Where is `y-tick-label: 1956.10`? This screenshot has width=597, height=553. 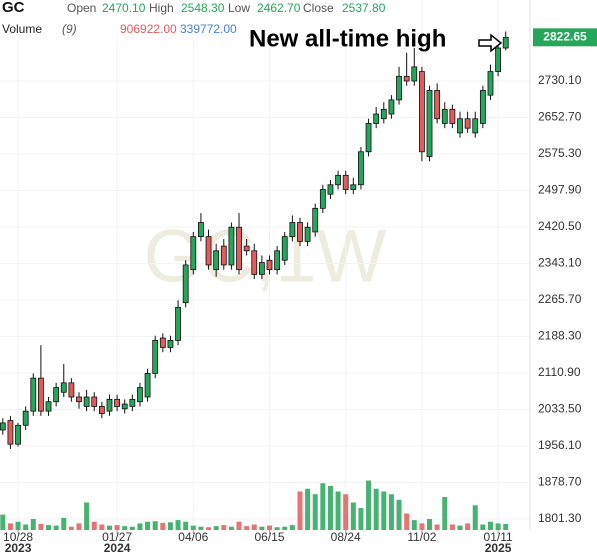 y-tick-label: 1956.10 is located at coordinates (560, 445).